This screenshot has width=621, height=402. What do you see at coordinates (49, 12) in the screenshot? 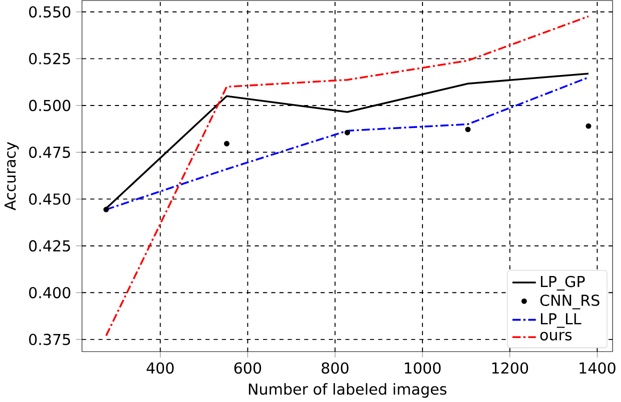
I see `y-tick-label: 0.550` at bounding box center [49, 12].